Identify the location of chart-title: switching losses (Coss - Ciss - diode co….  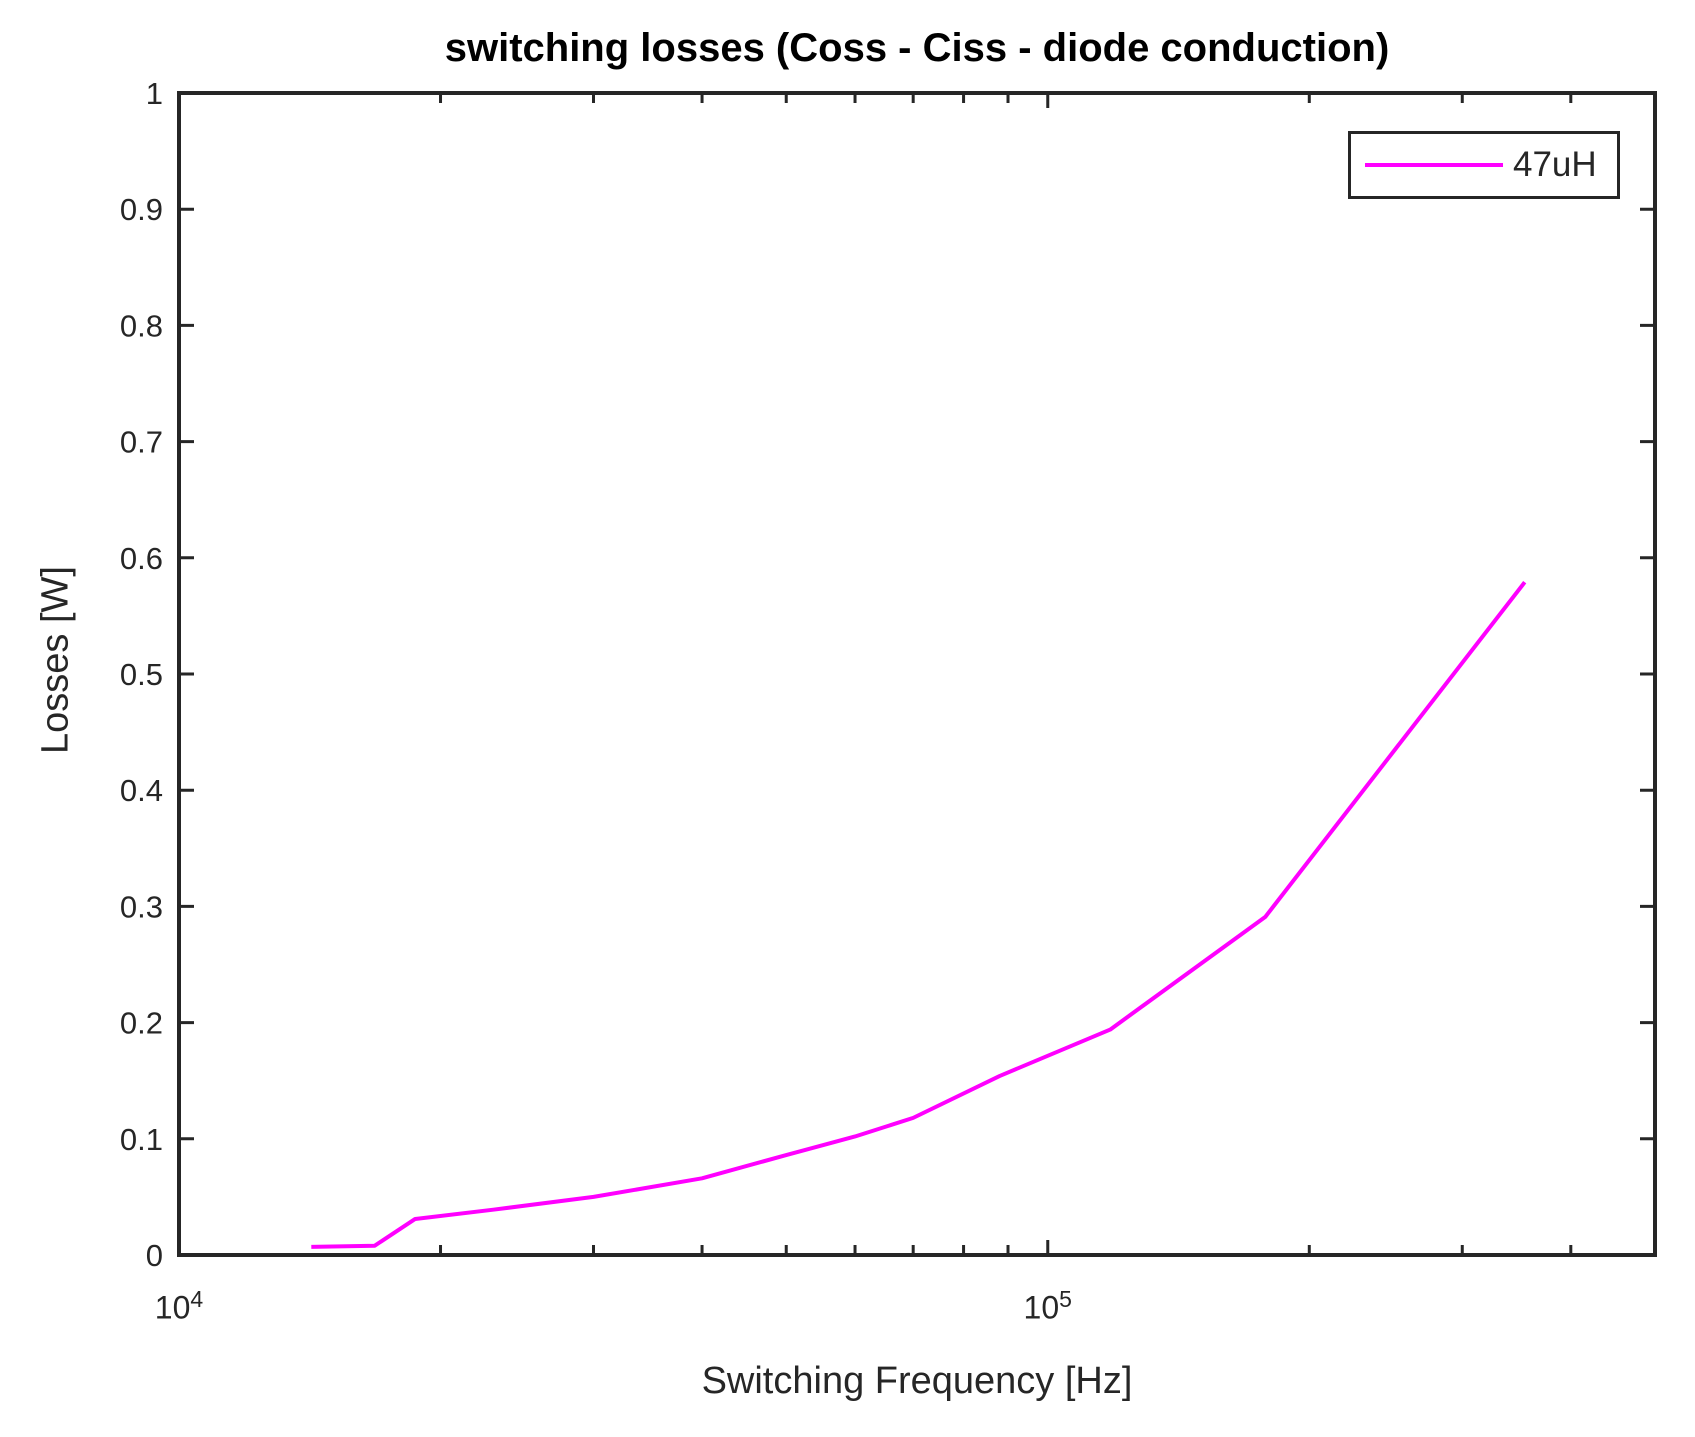
(917, 48).